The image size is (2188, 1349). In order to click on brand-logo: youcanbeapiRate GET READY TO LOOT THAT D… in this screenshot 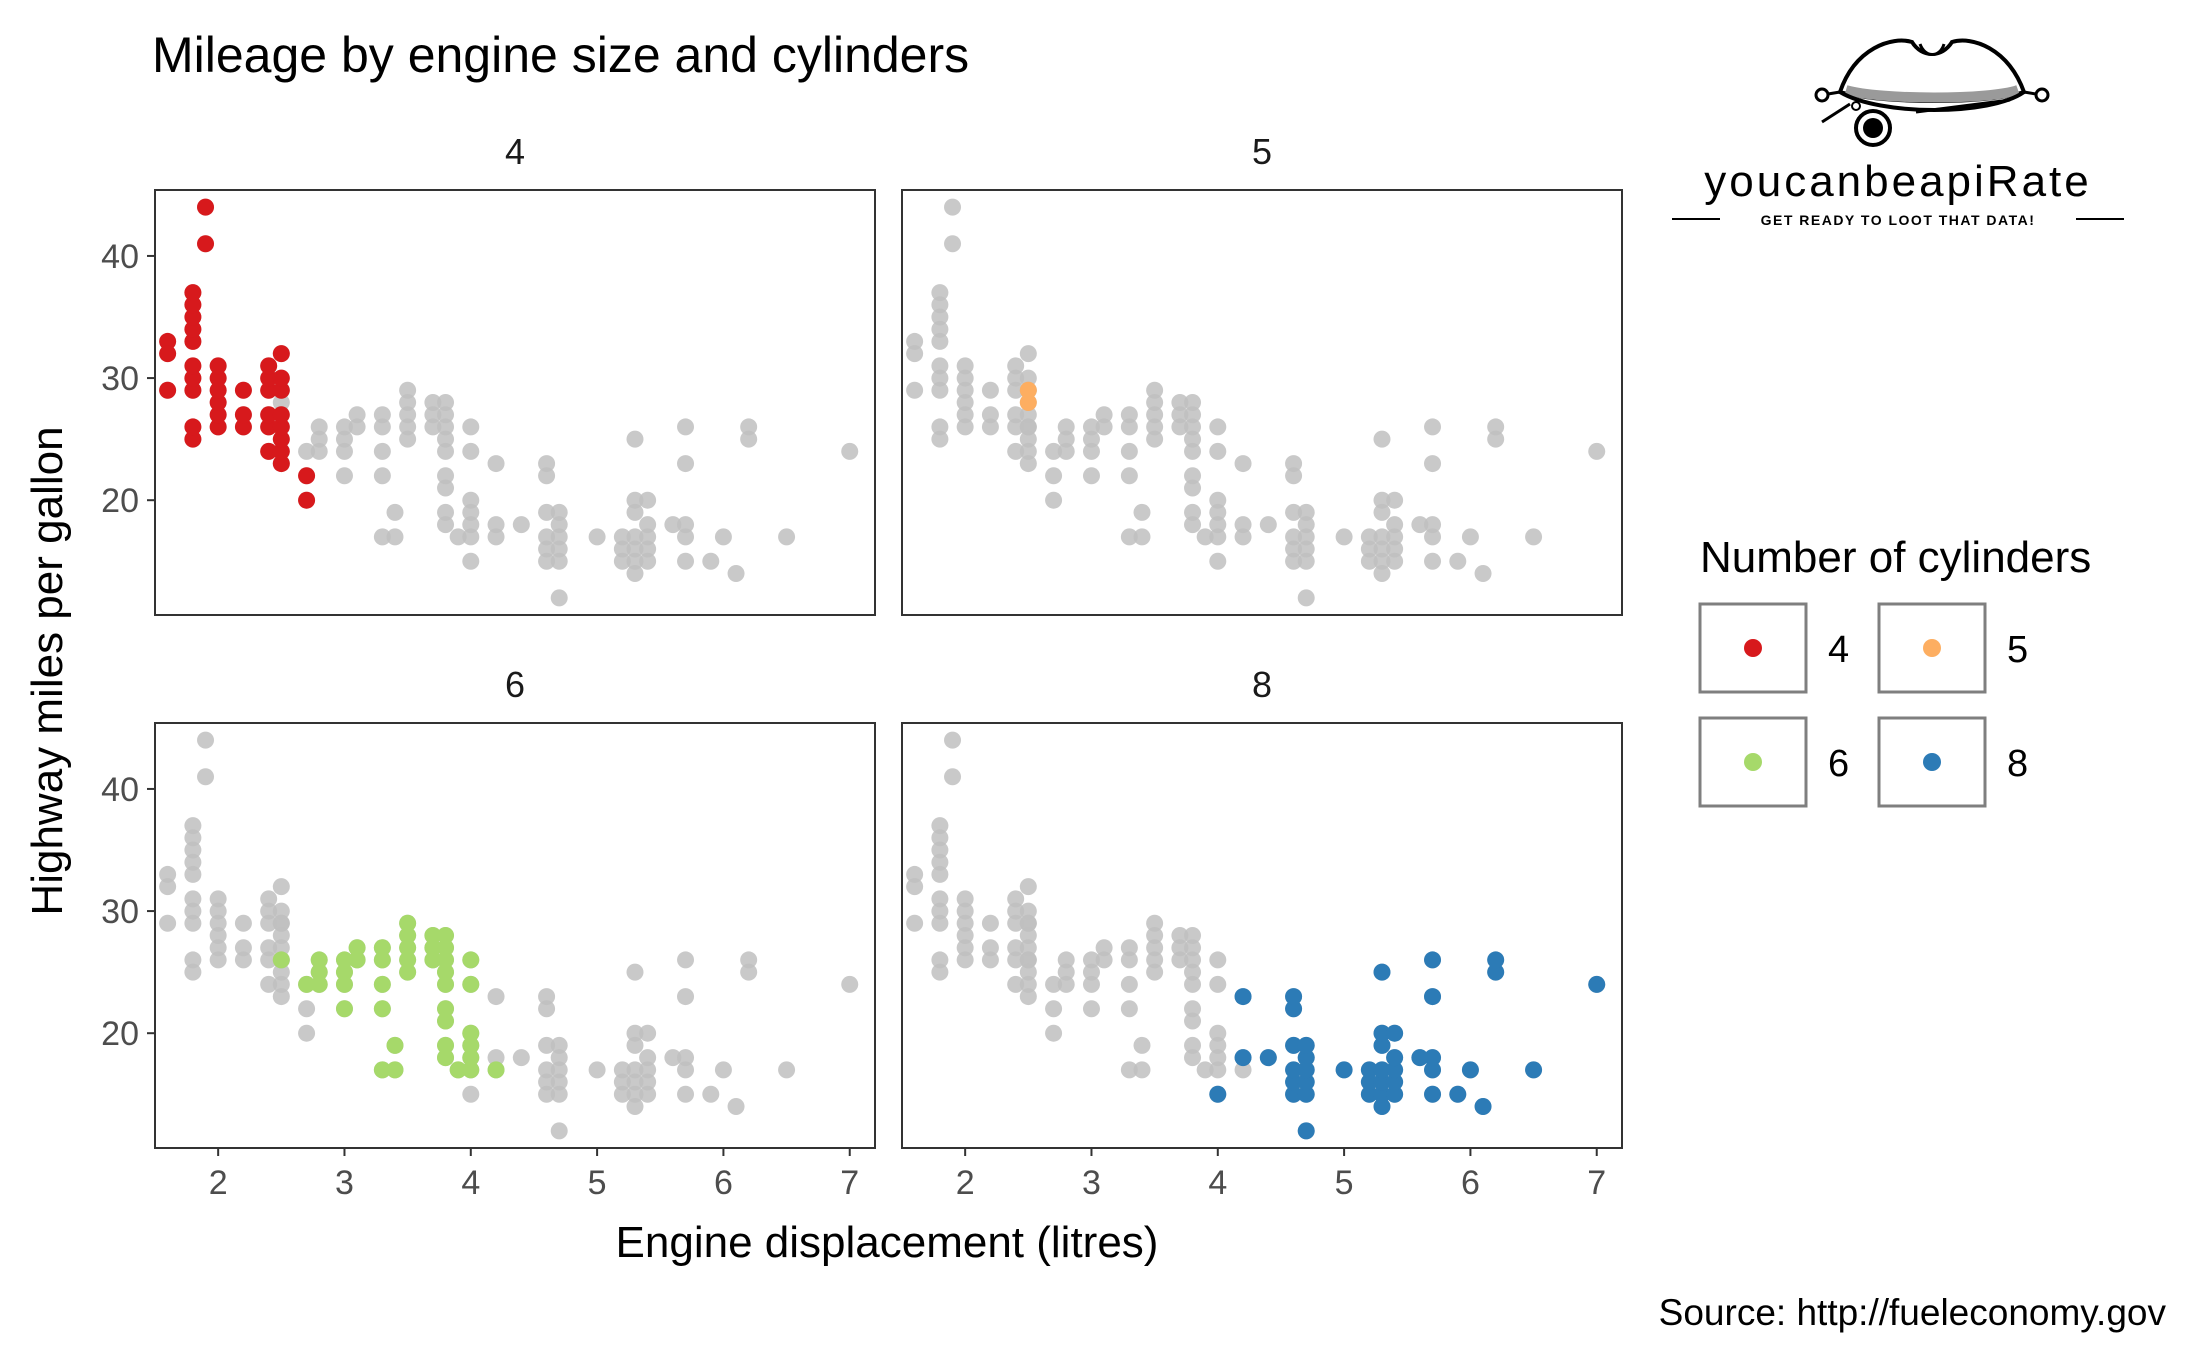, I will do `click(1898, 133)`.